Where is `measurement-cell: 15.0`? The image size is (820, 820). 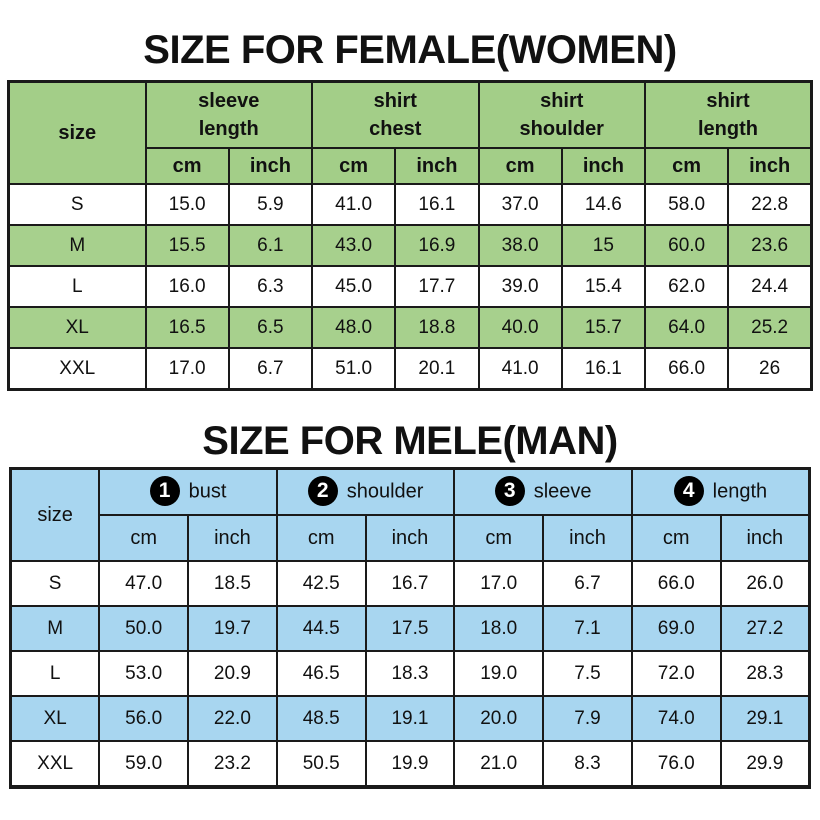
measurement-cell: 15.0 is located at coordinates (187, 204).